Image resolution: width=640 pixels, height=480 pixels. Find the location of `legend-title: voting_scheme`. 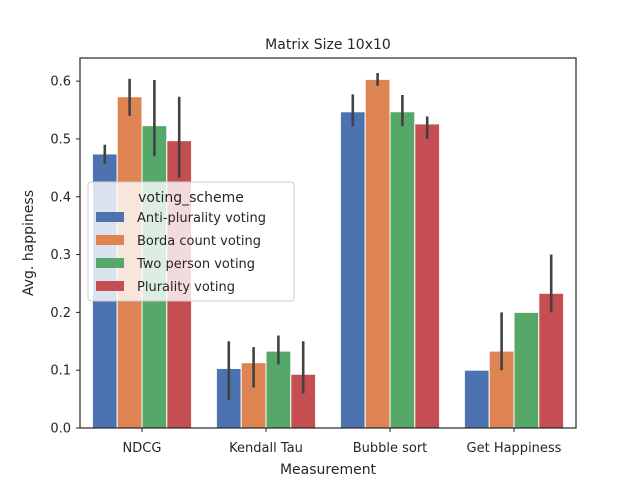

legend-title: voting_scheme is located at coordinates (191, 198).